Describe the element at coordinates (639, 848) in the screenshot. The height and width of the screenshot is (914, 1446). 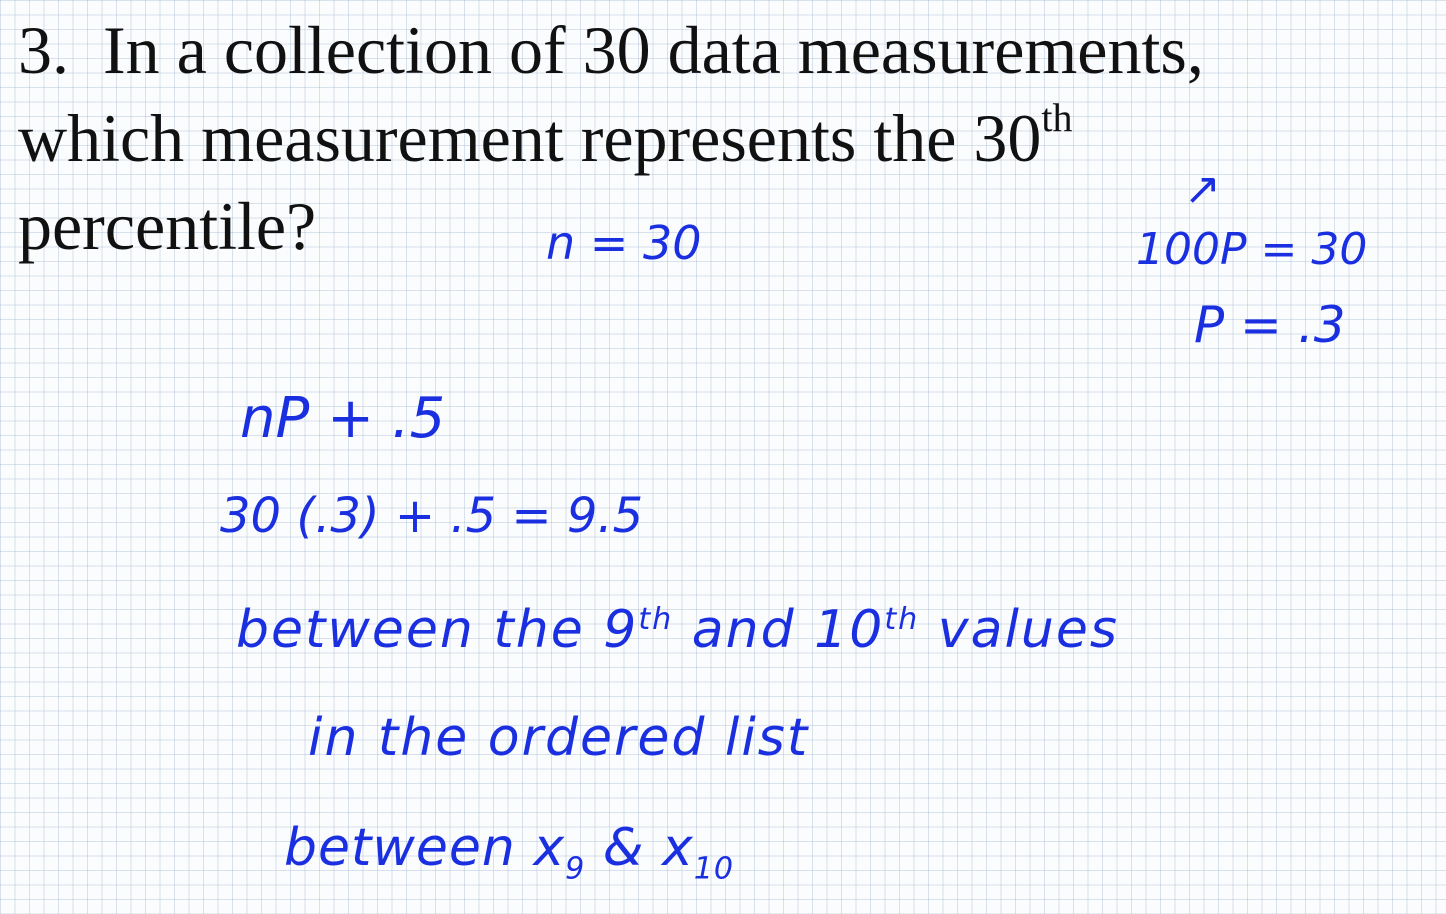
I see `between-x-part-2: & x` at that location.